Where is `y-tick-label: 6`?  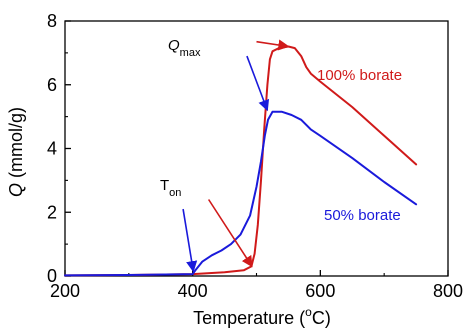 y-tick-label: 6 is located at coordinates (52, 85).